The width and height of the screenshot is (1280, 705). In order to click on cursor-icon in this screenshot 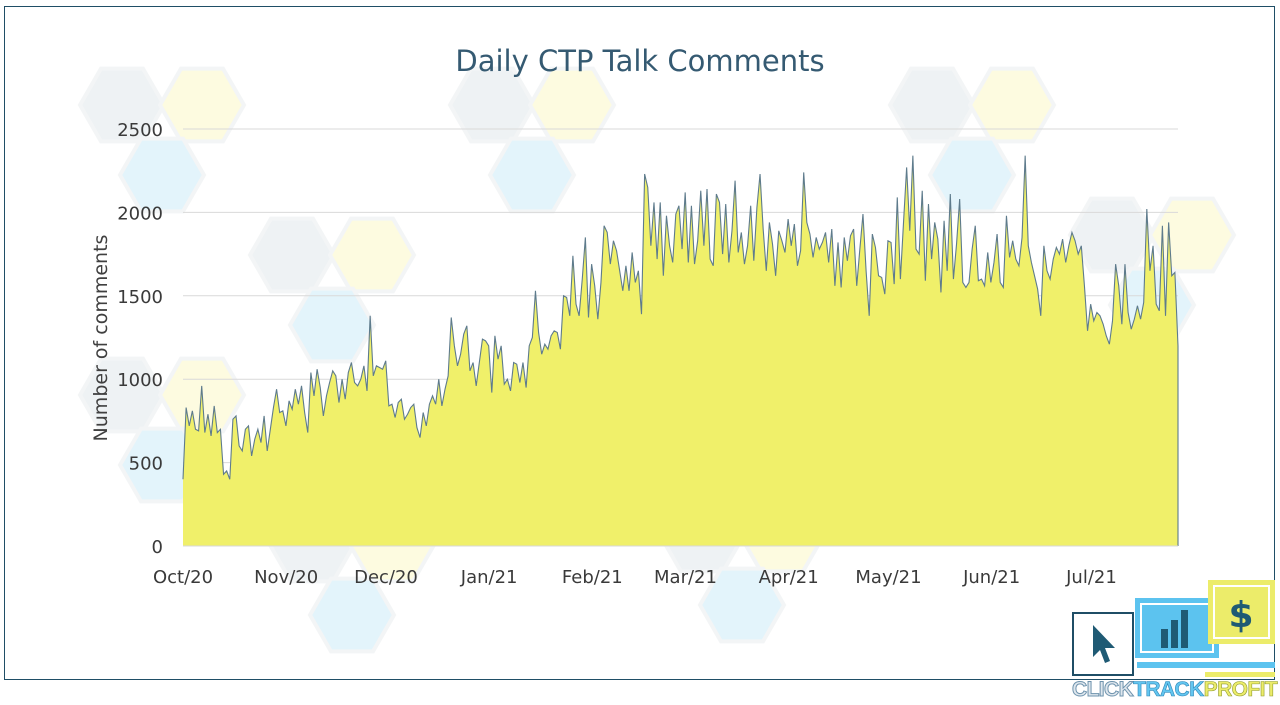, I will do `click(1104, 644)`.